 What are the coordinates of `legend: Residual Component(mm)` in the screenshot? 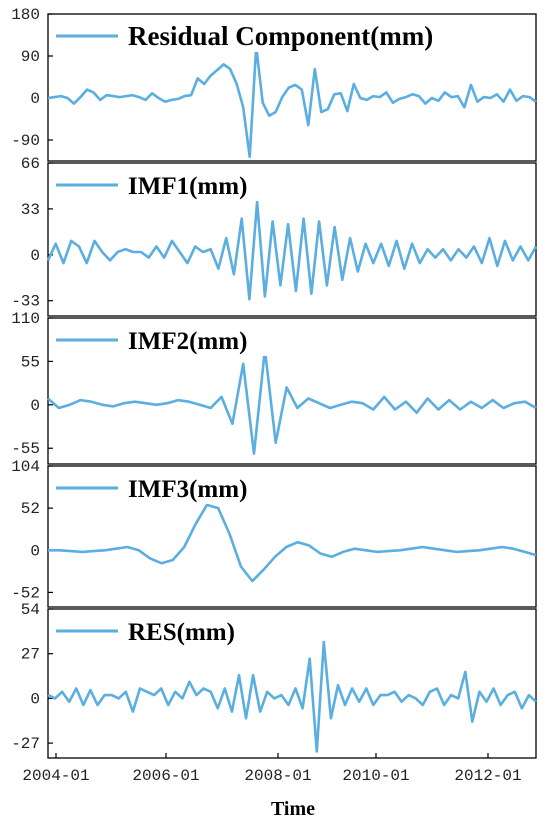 It's located at (250, 34).